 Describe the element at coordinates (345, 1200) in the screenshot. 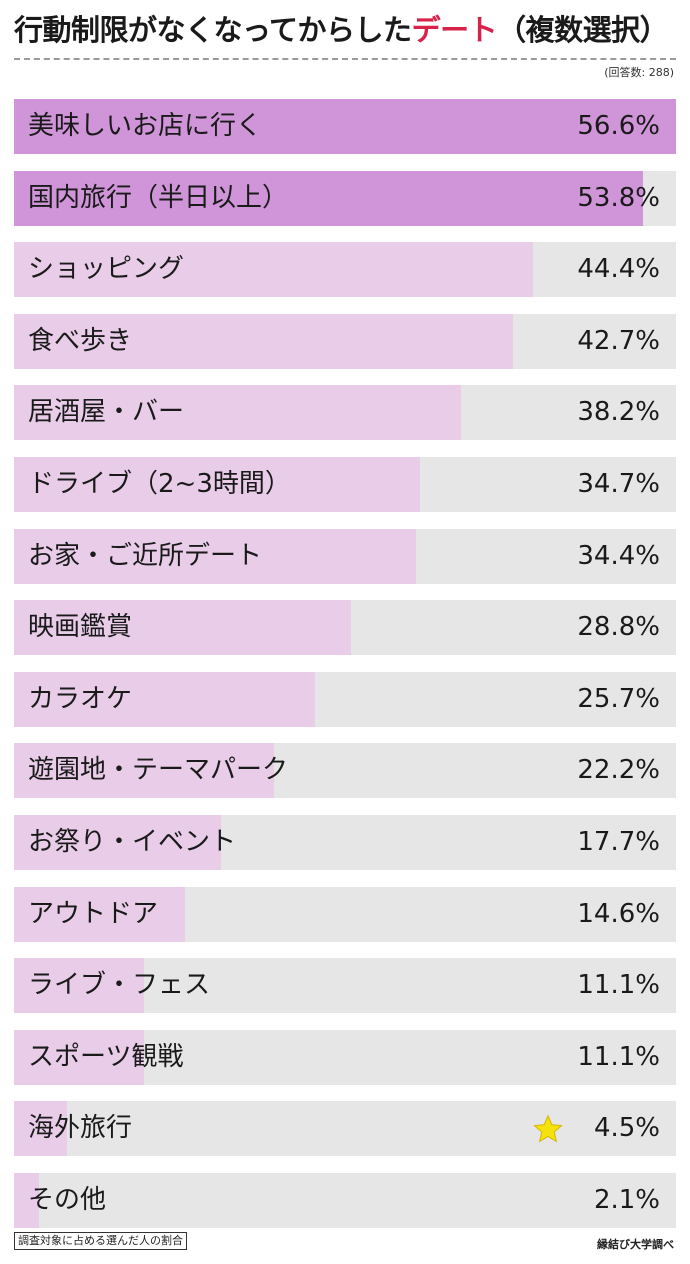

I see `bar-row: その他 2.1%` at that location.